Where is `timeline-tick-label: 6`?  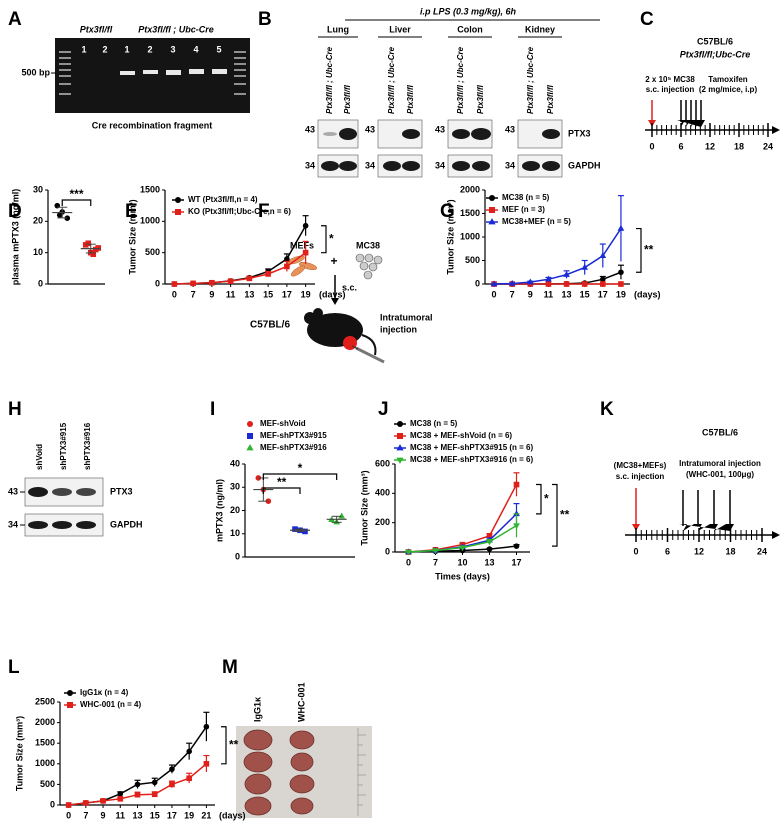
timeline-tick-label: 6 is located at coordinates (667, 551).